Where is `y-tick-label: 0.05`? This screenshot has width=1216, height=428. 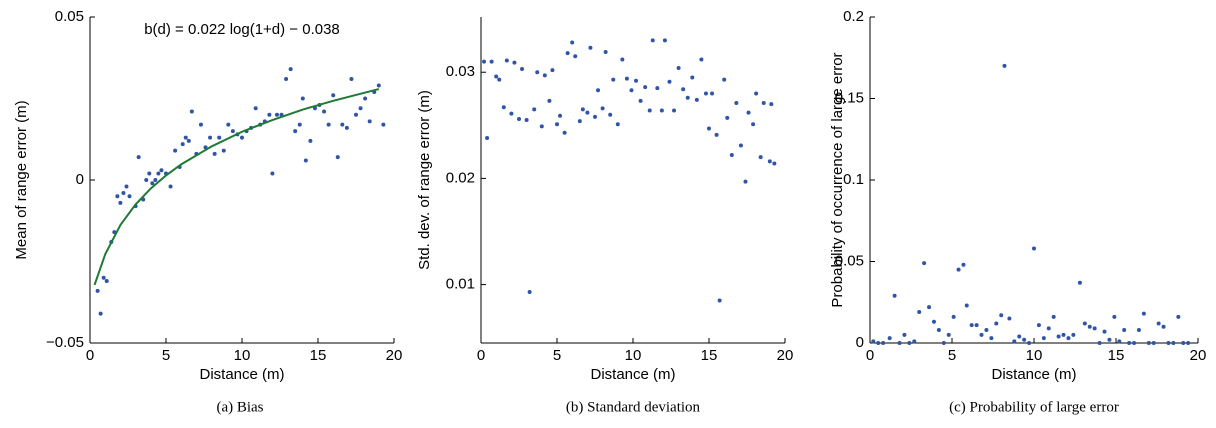
y-tick-label: 0.05 is located at coordinates (69, 16).